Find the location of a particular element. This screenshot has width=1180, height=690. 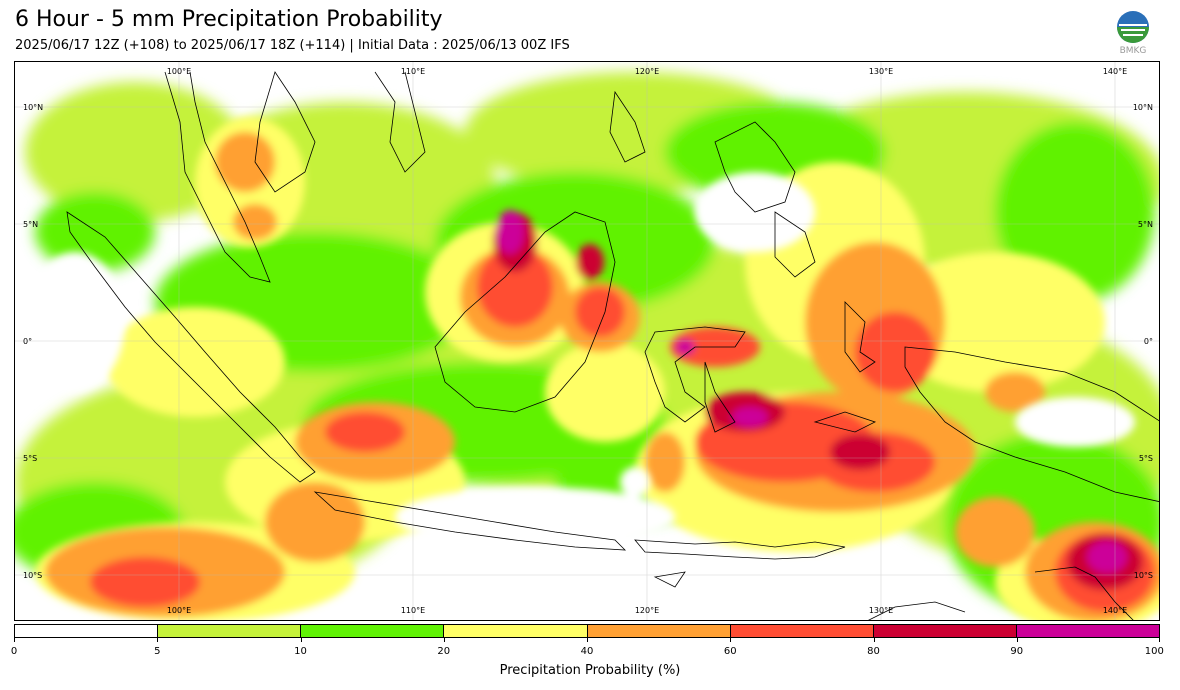

colorbar-tick-label: 0 is located at coordinates (14, 651).